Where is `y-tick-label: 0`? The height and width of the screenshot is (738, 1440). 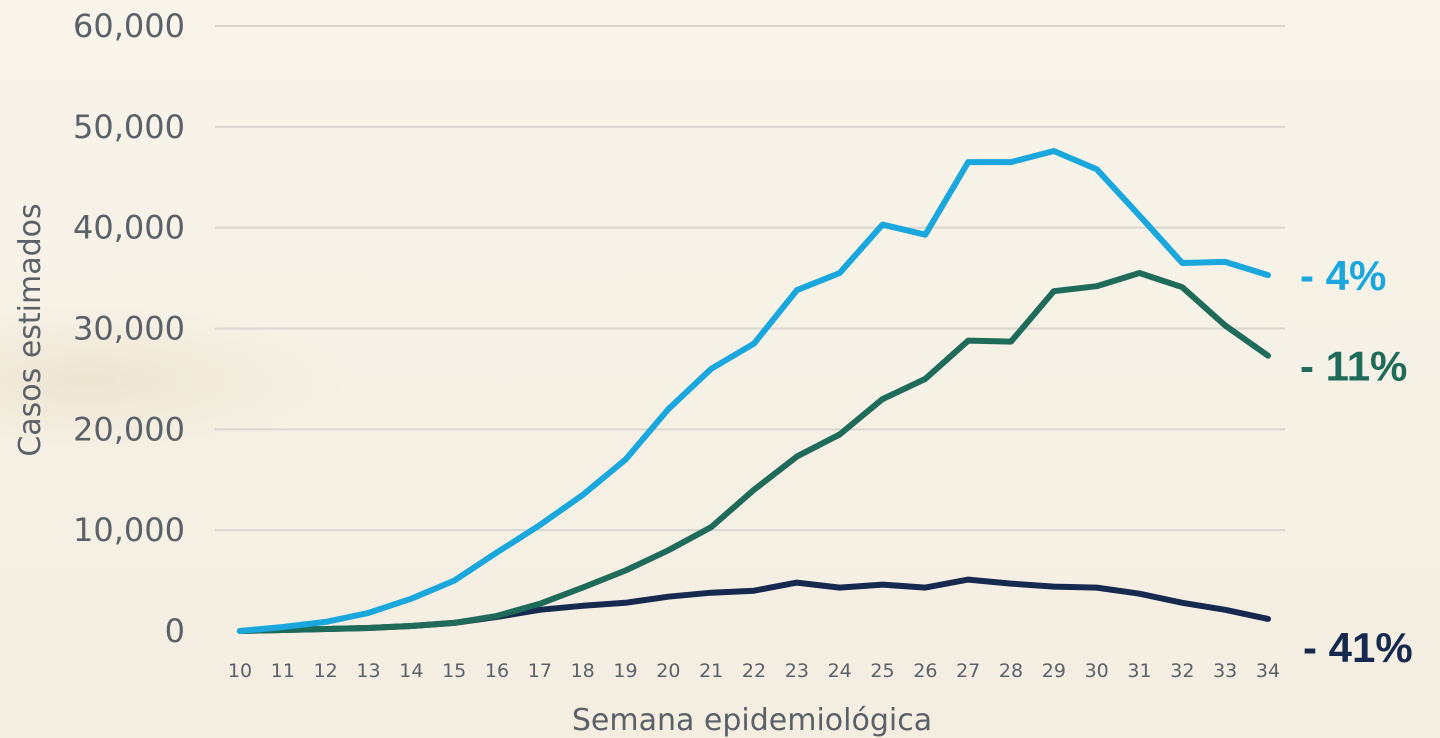
y-tick-label: 0 is located at coordinates (175, 631).